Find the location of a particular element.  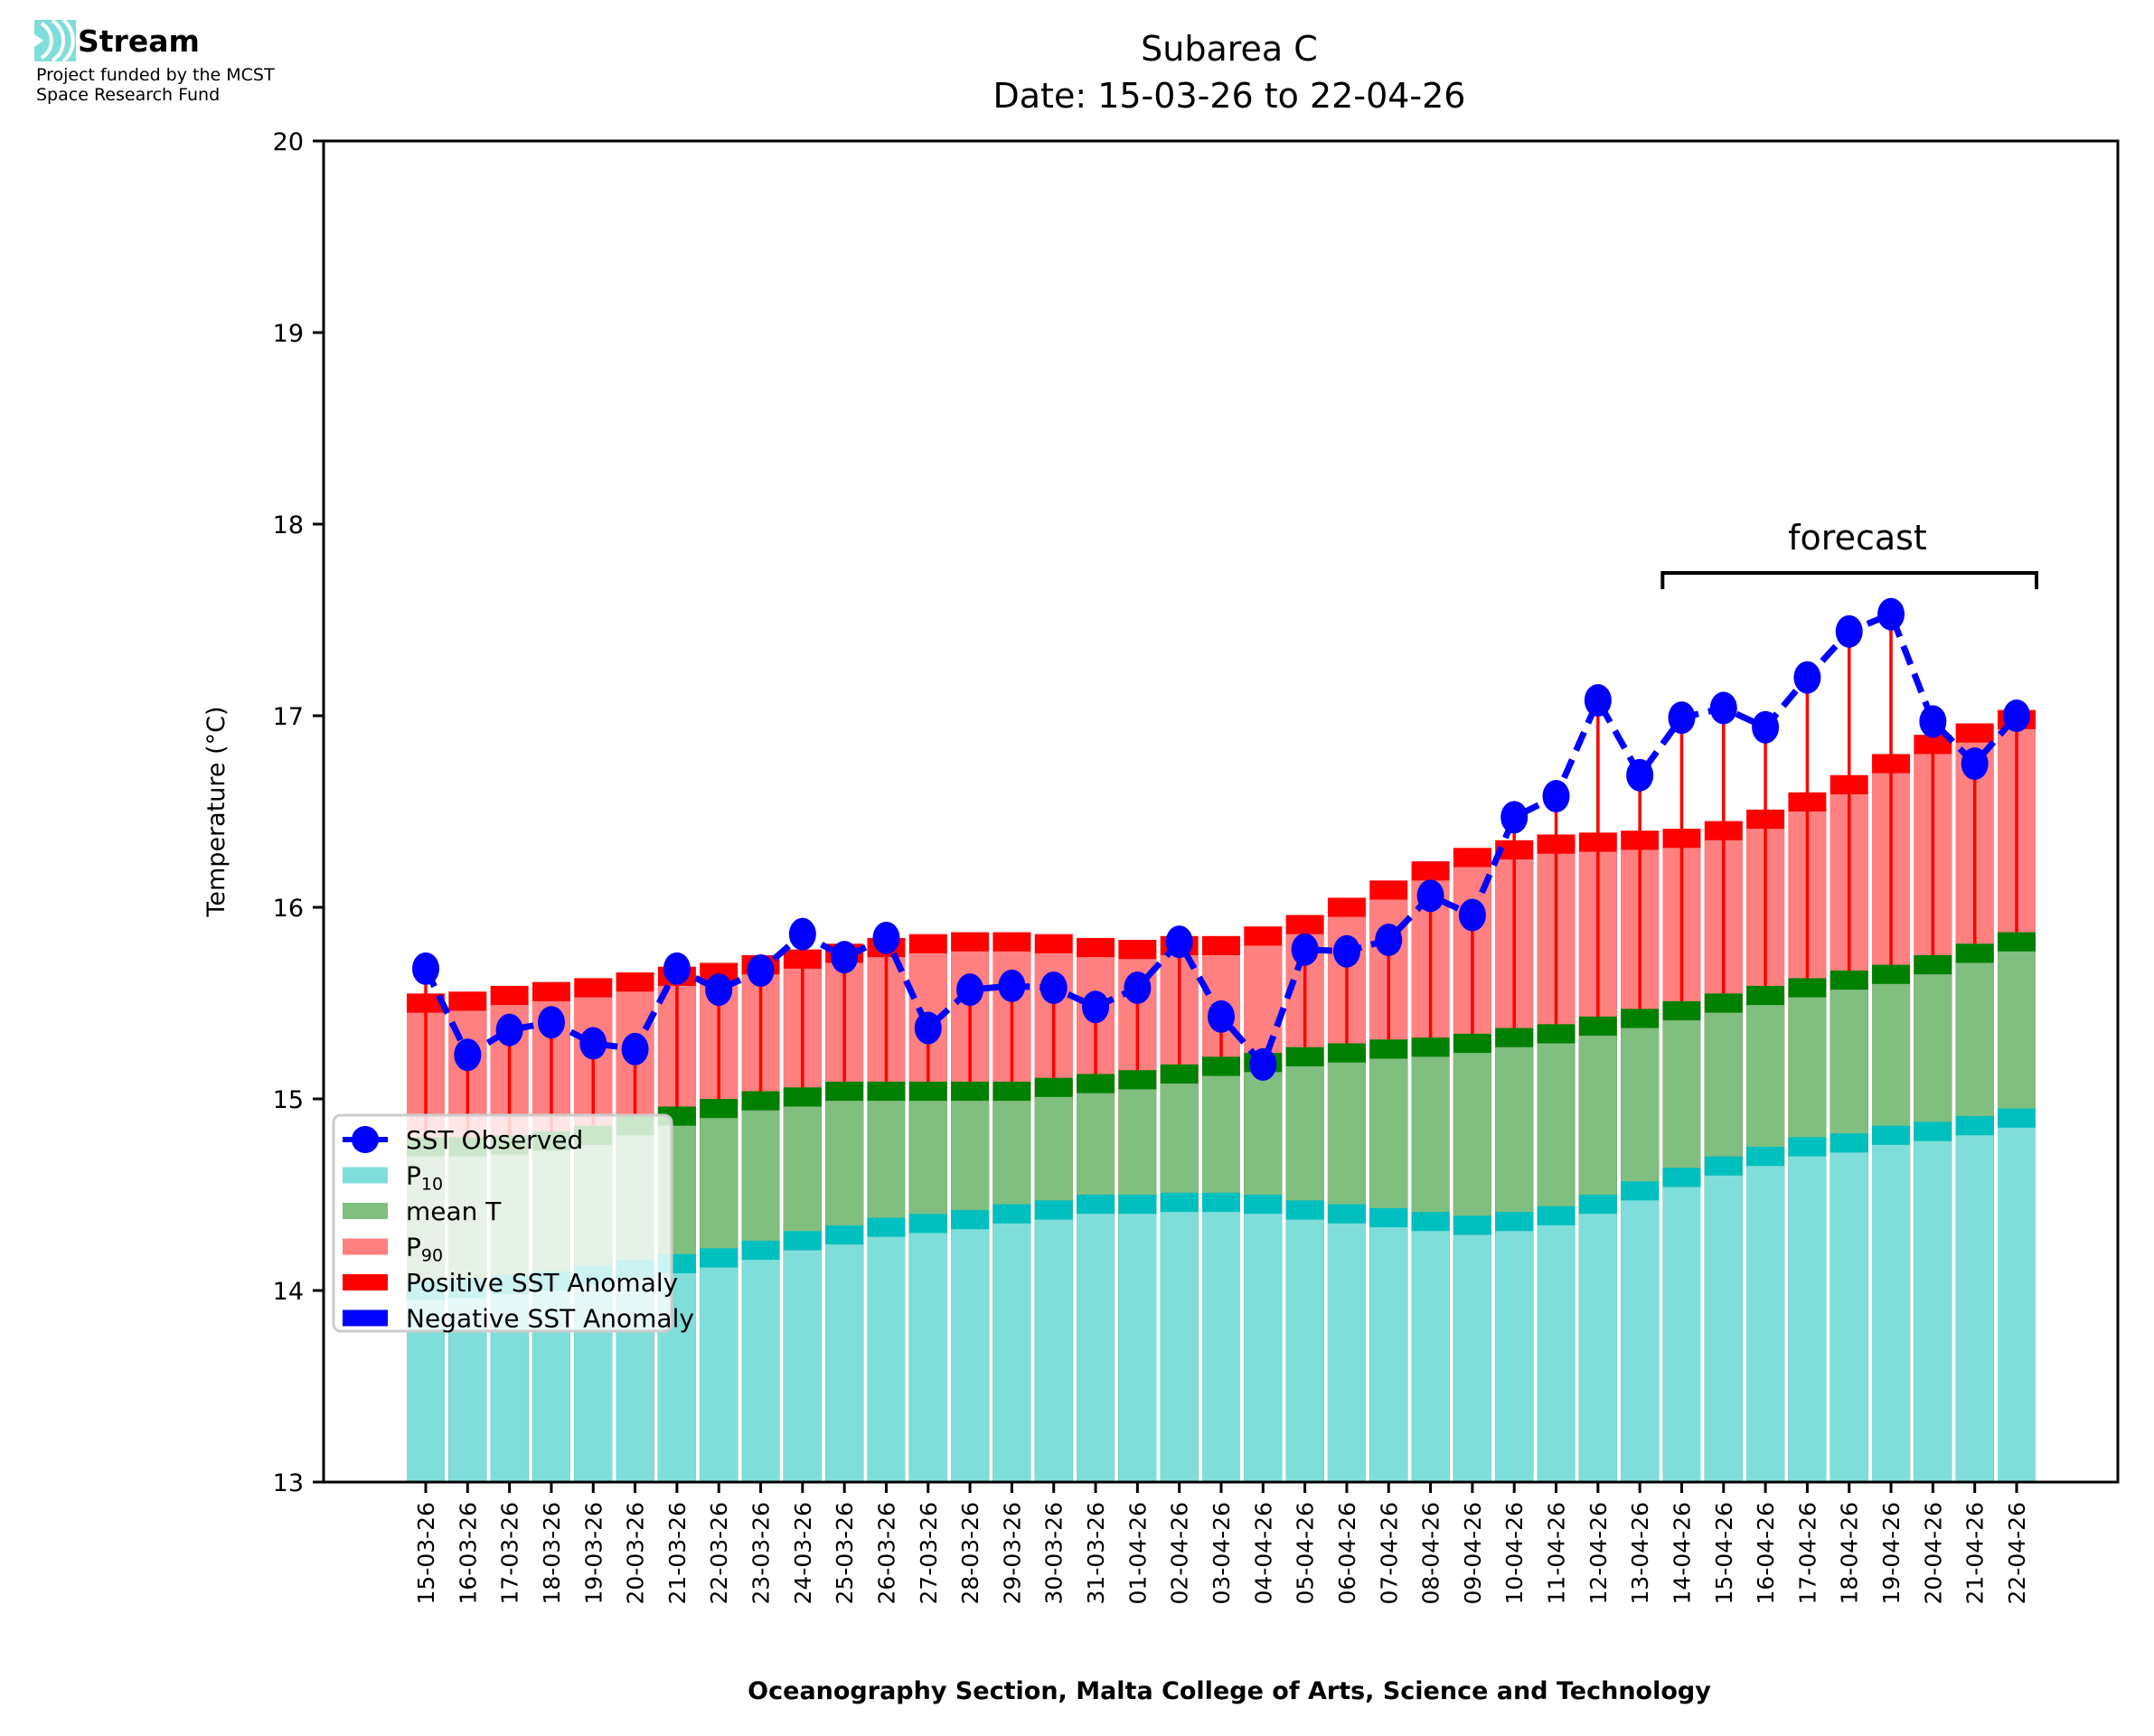

x-tick-label: 27-03-26 is located at coordinates (929, 1553).